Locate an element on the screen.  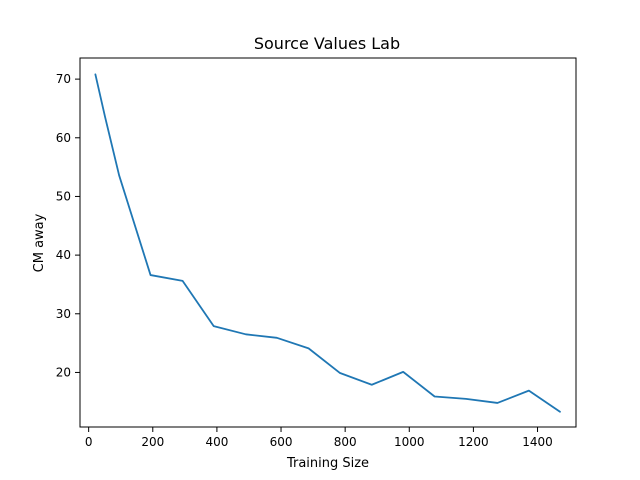
y-axis-label: CM away is located at coordinates (39, 242).